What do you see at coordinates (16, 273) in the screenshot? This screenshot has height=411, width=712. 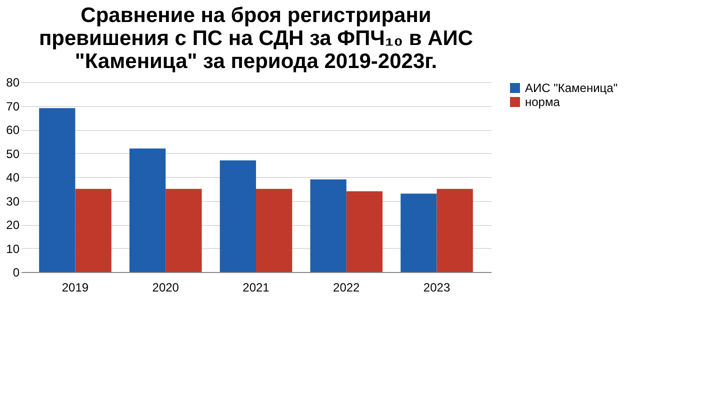 I see `y-tick-label: 0` at bounding box center [16, 273].